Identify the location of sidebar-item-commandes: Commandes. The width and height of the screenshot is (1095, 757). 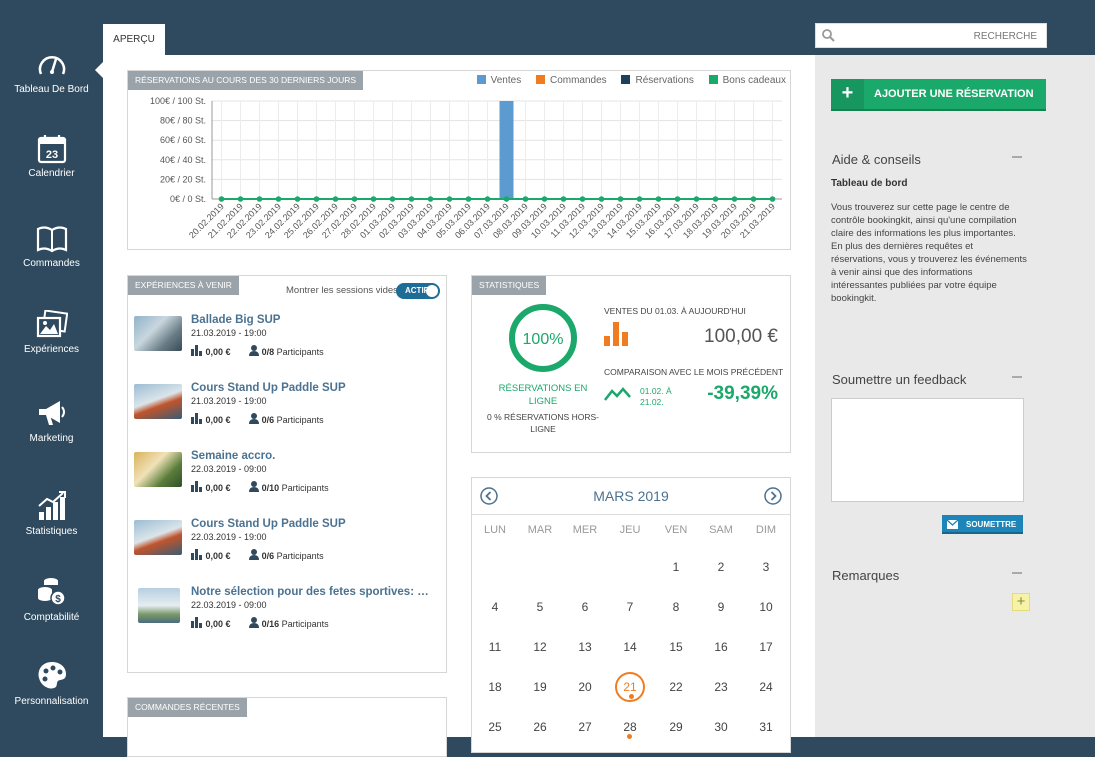
(51, 246).